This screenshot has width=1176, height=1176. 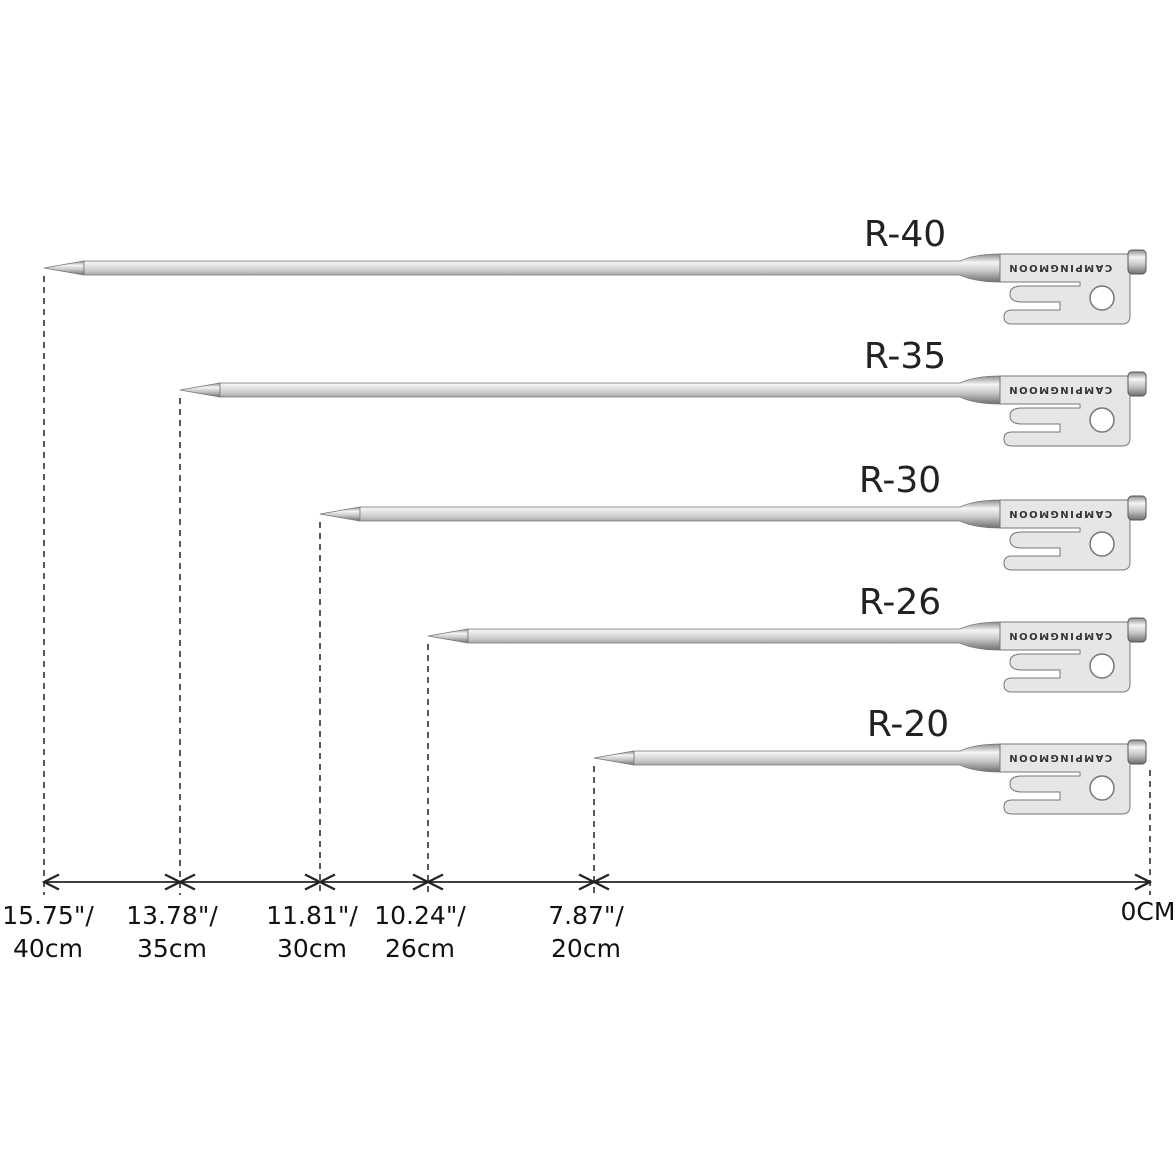 What do you see at coordinates (586, 948) in the screenshot?
I see `length-cm: 20cm` at bounding box center [586, 948].